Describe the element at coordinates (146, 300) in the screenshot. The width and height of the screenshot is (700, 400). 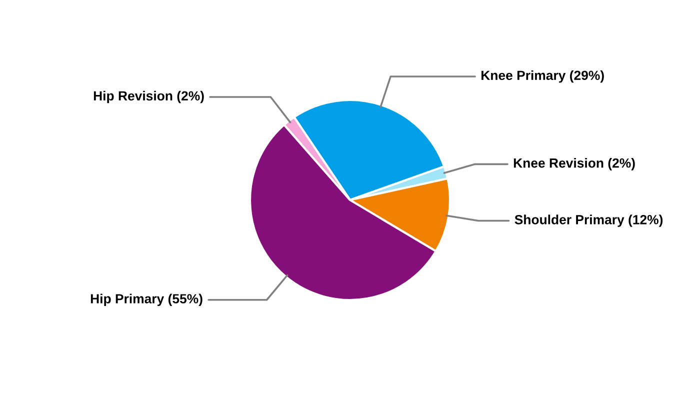
I see `slice-label: Hip Primary (55%)` at that location.